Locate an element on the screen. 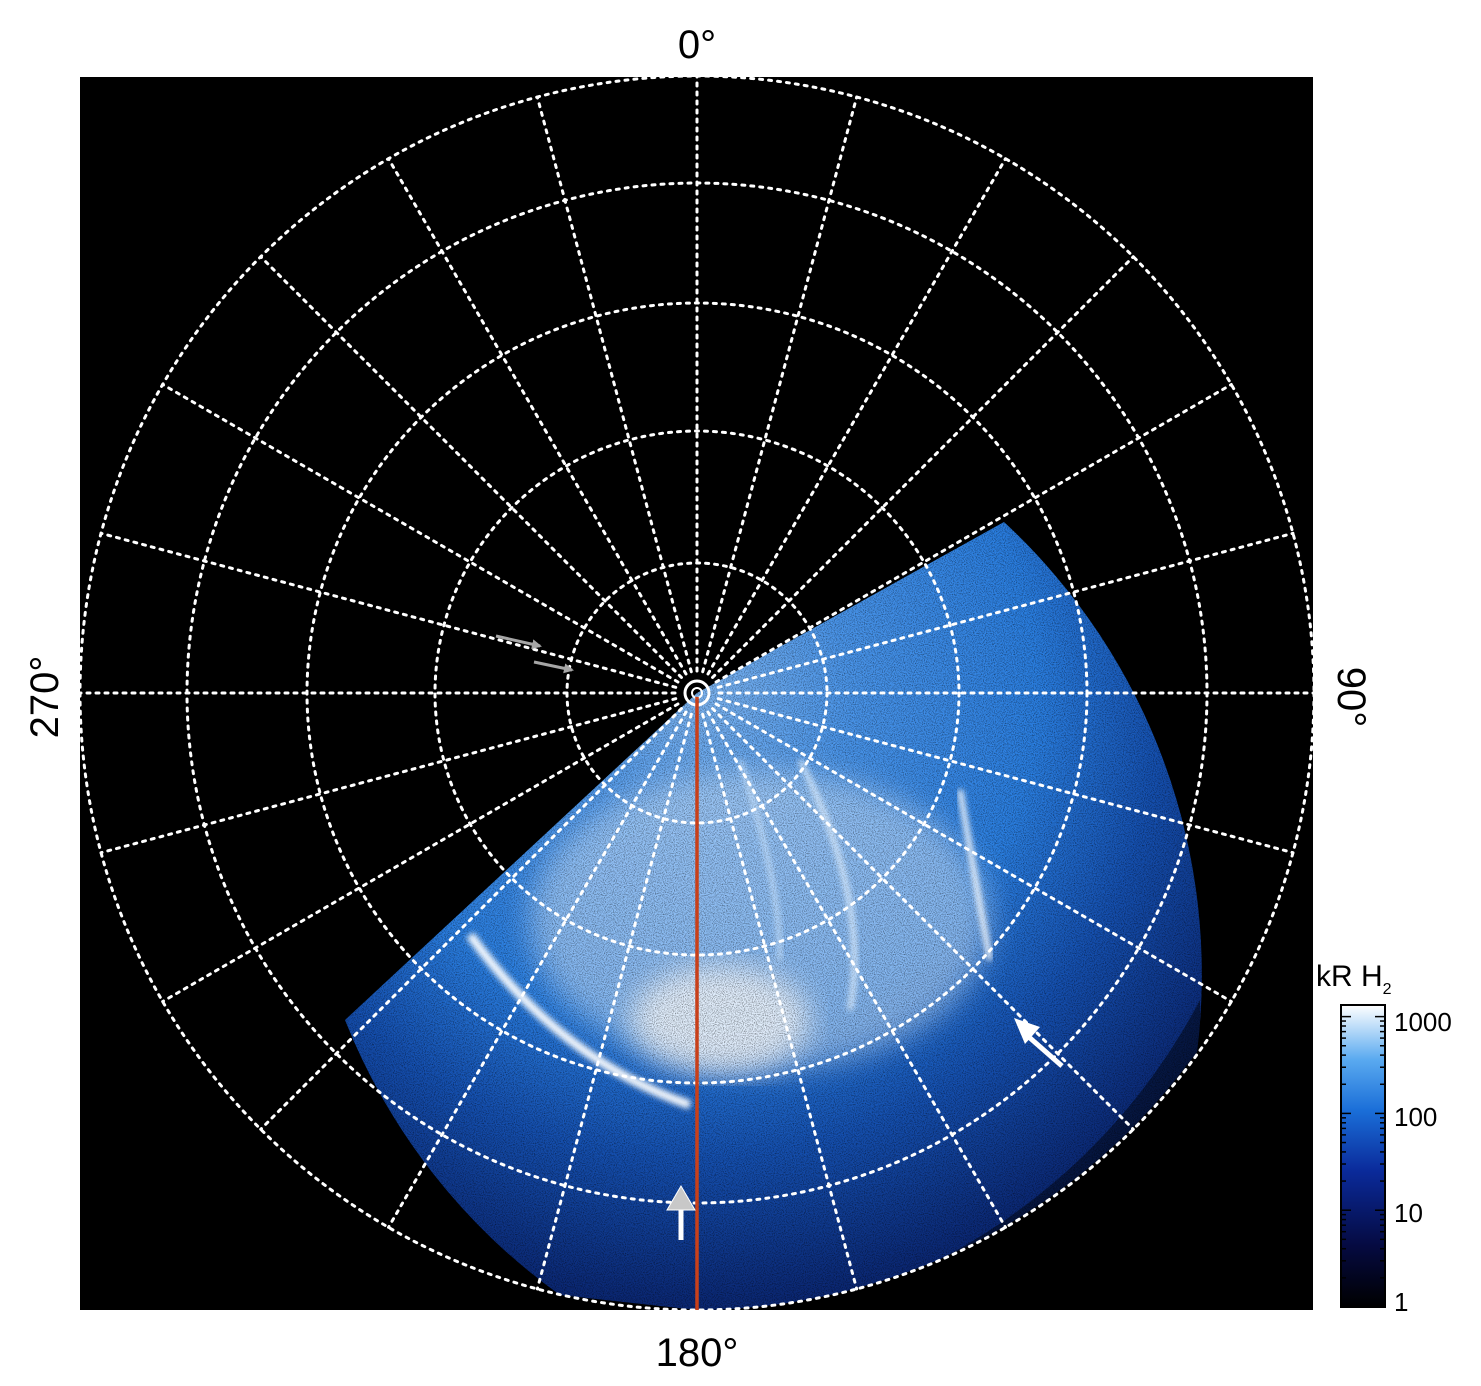 This screenshot has width=1481, height=1386. label-180-deg: 180° is located at coordinates (697, 1353).